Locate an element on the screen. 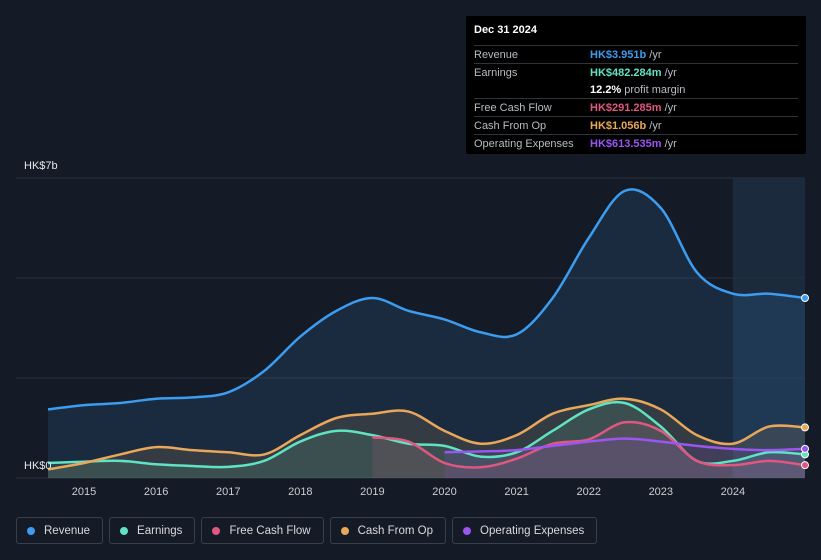  tooltip-value: HK$3.951b is located at coordinates (618, 54).